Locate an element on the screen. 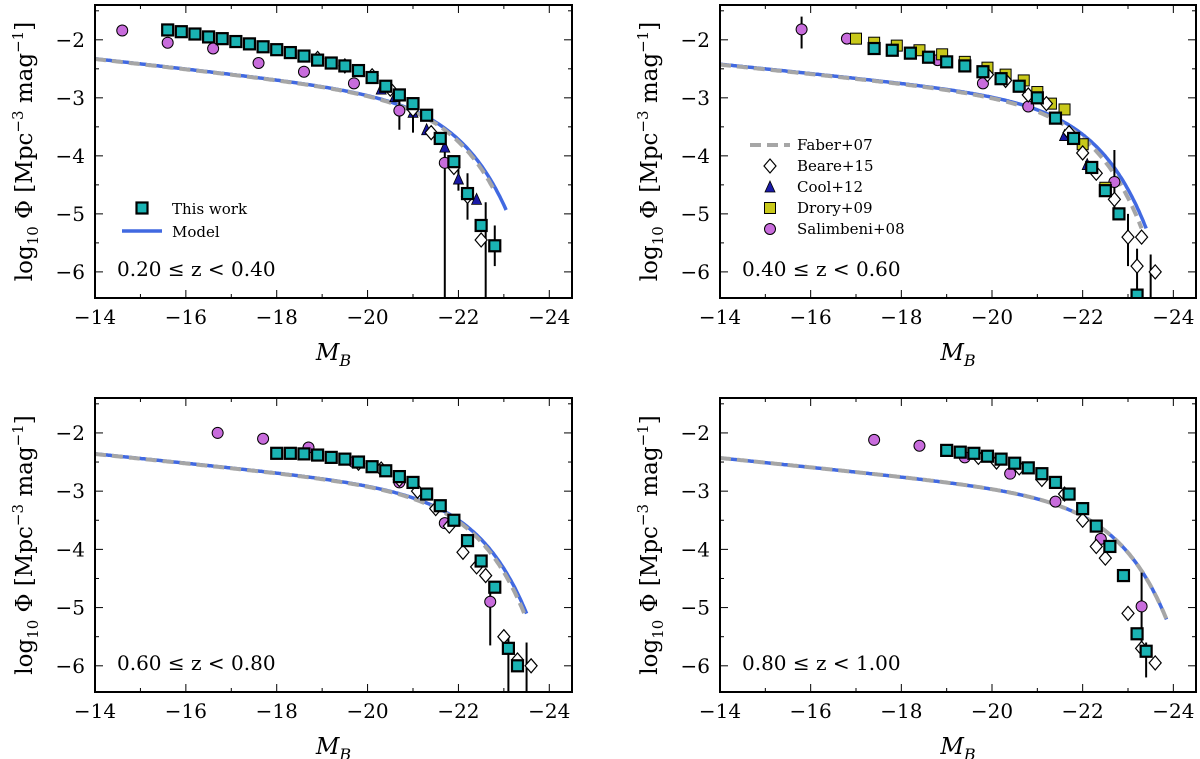 The image size is (1200, 759). legend-panel1: This work Model is located at coordinates (185, 220).